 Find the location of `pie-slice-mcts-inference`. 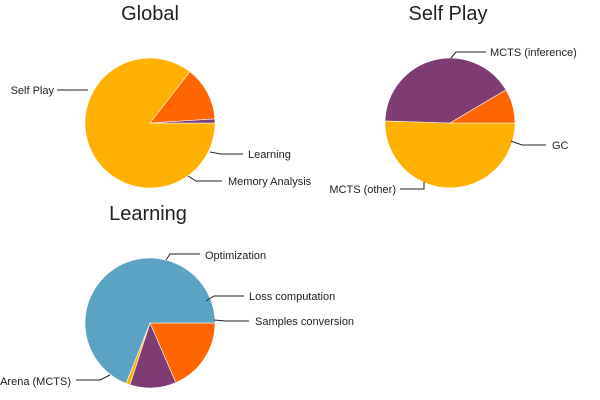

pie-slice-mcts-inference is located at coordinates (450, 154).